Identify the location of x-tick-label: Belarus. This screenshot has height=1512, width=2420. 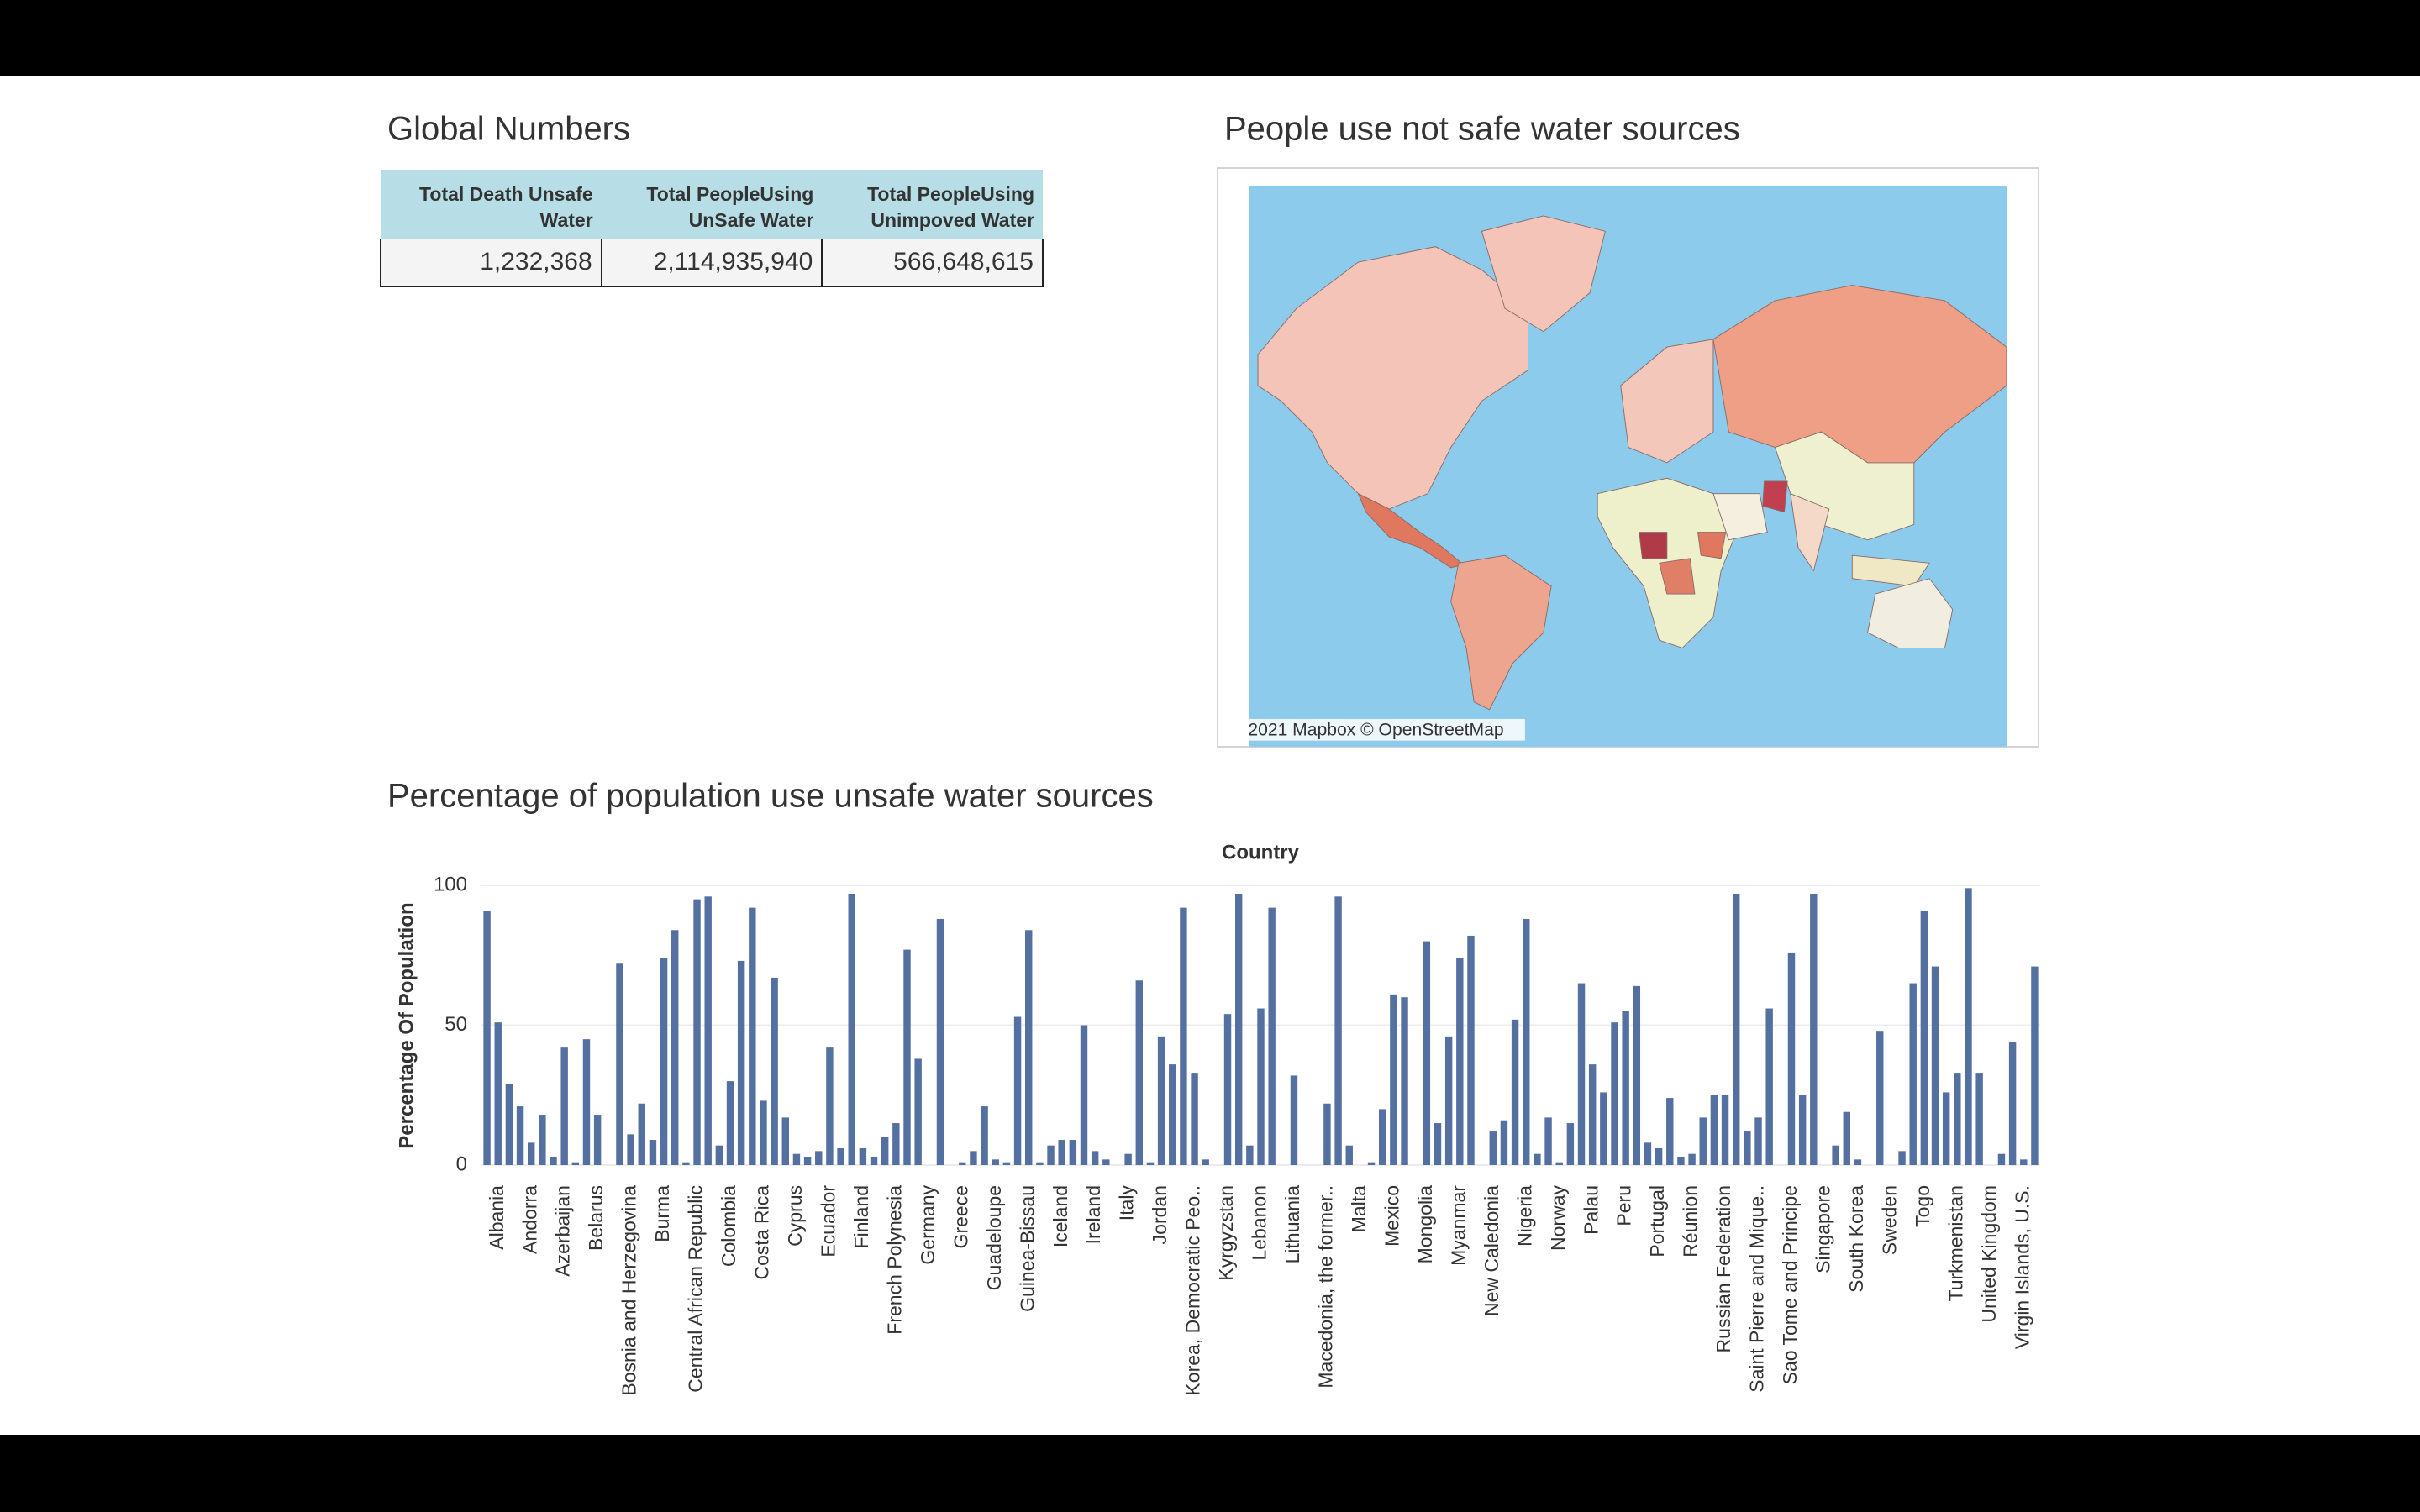
(596, 1218).